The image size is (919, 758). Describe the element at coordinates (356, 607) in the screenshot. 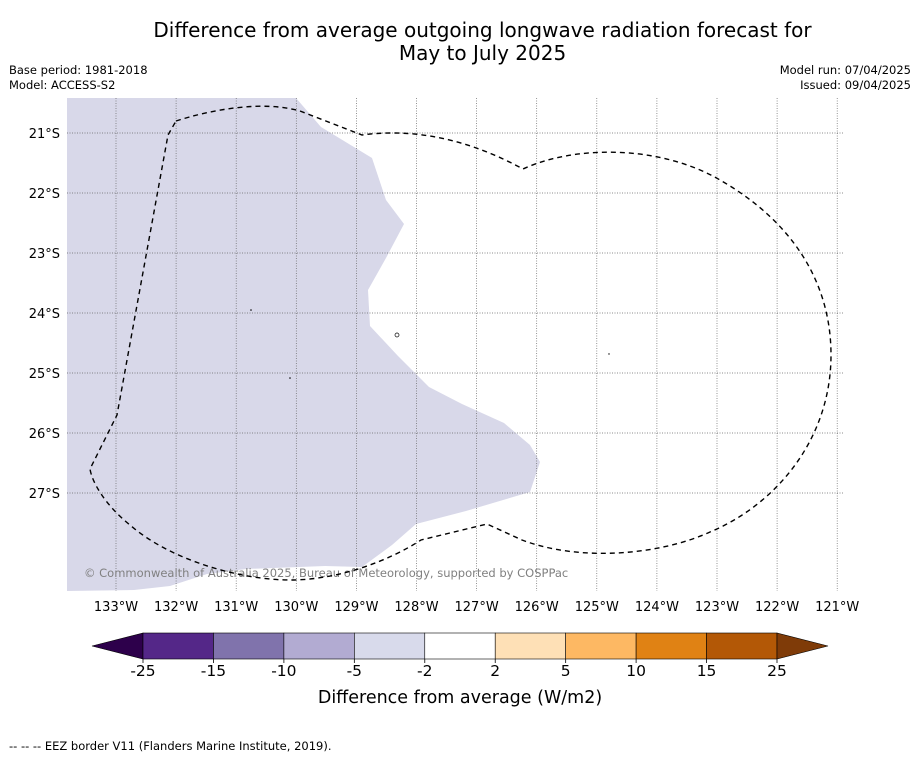

I see `longitude-label: 129°W` at that location.